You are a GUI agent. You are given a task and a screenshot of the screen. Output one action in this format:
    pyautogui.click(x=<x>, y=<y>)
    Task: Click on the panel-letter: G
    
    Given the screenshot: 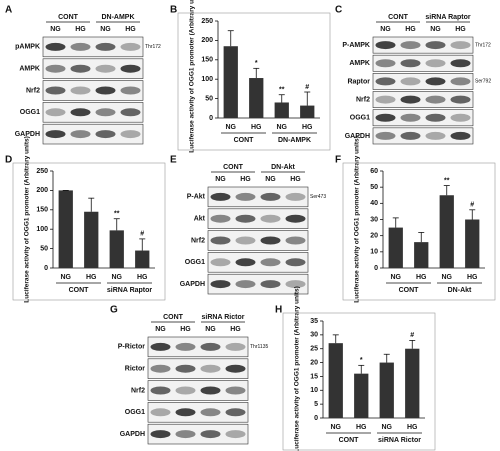 What is the action you would take?
    pyautogui.click(x=114, y=310)
    